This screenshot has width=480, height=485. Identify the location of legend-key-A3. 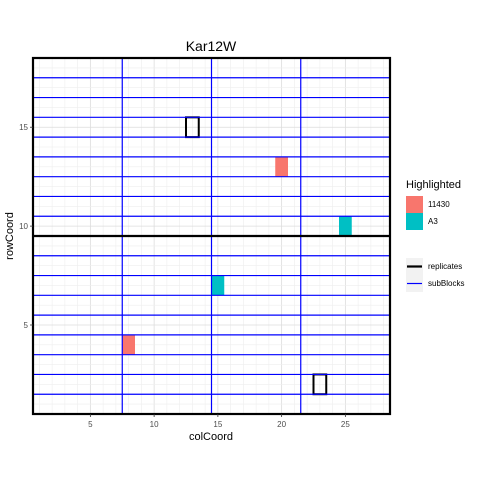
(414, 221).